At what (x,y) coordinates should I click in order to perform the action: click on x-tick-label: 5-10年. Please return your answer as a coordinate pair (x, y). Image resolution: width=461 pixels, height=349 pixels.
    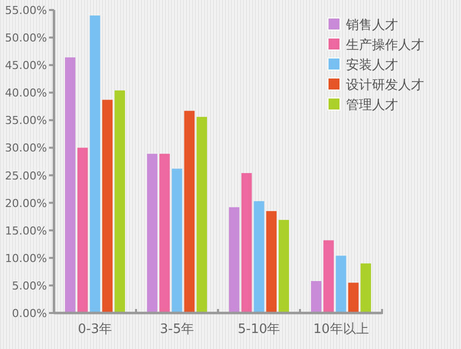
    Looking at the image, I should click on (259, 329).